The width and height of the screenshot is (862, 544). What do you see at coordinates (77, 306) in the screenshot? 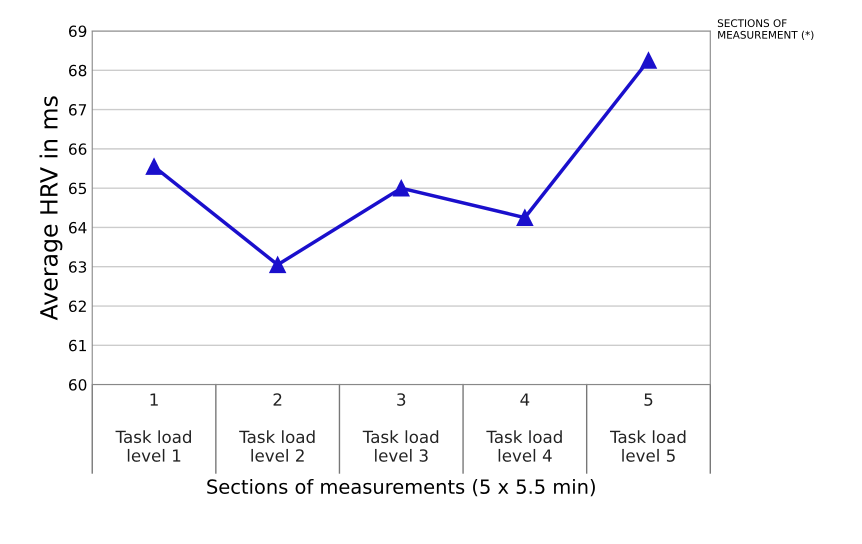
I see `y-tick-label: 62` at bounding box center [77, 306].